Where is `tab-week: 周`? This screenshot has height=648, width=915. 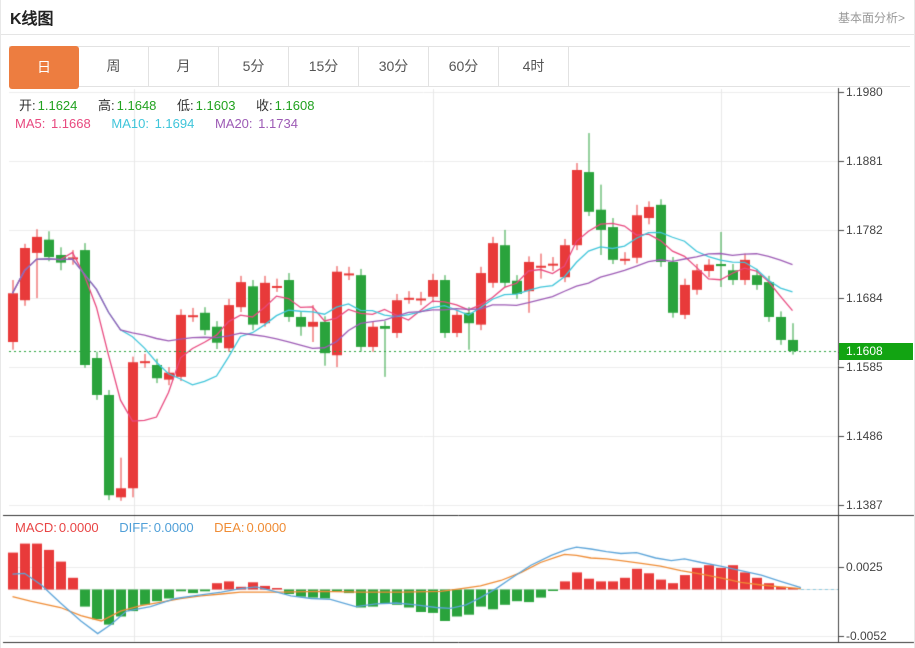 tab-week: 周 is located at coordinates (114, 66).